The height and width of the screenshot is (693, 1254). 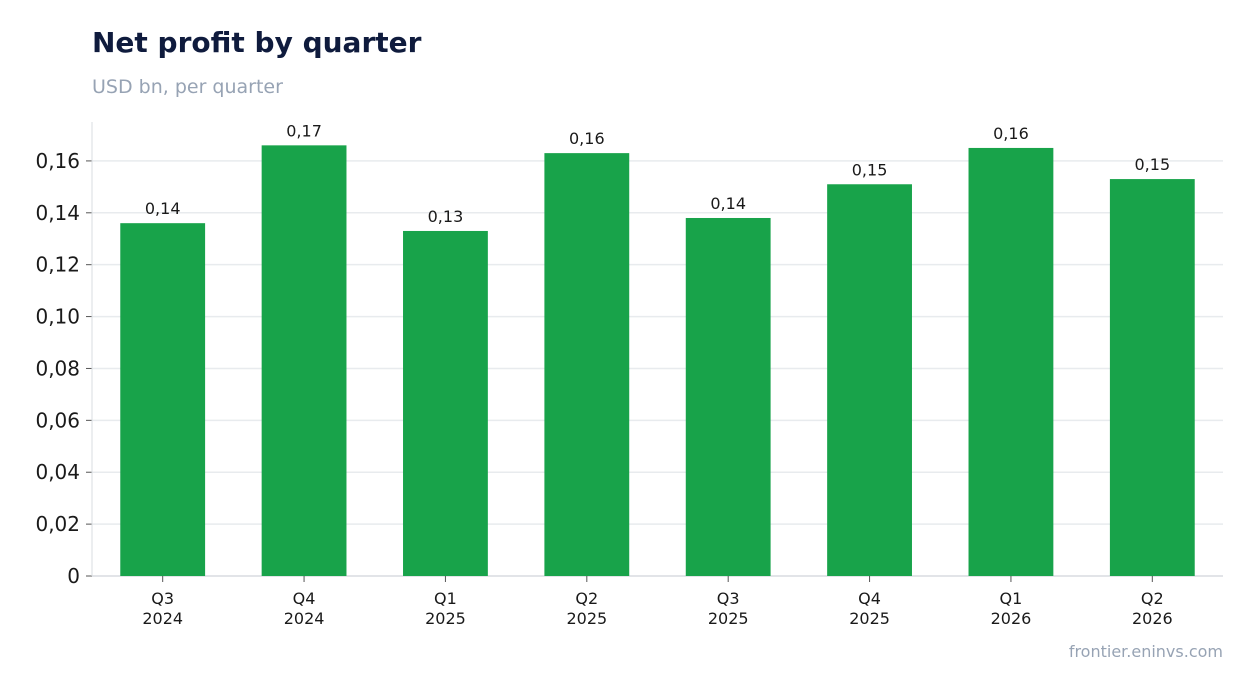 What do you see at coordinates (57, 420) in the screenshot?
I see `y-tick-label: 0,06` at bounding box center [57, 420].